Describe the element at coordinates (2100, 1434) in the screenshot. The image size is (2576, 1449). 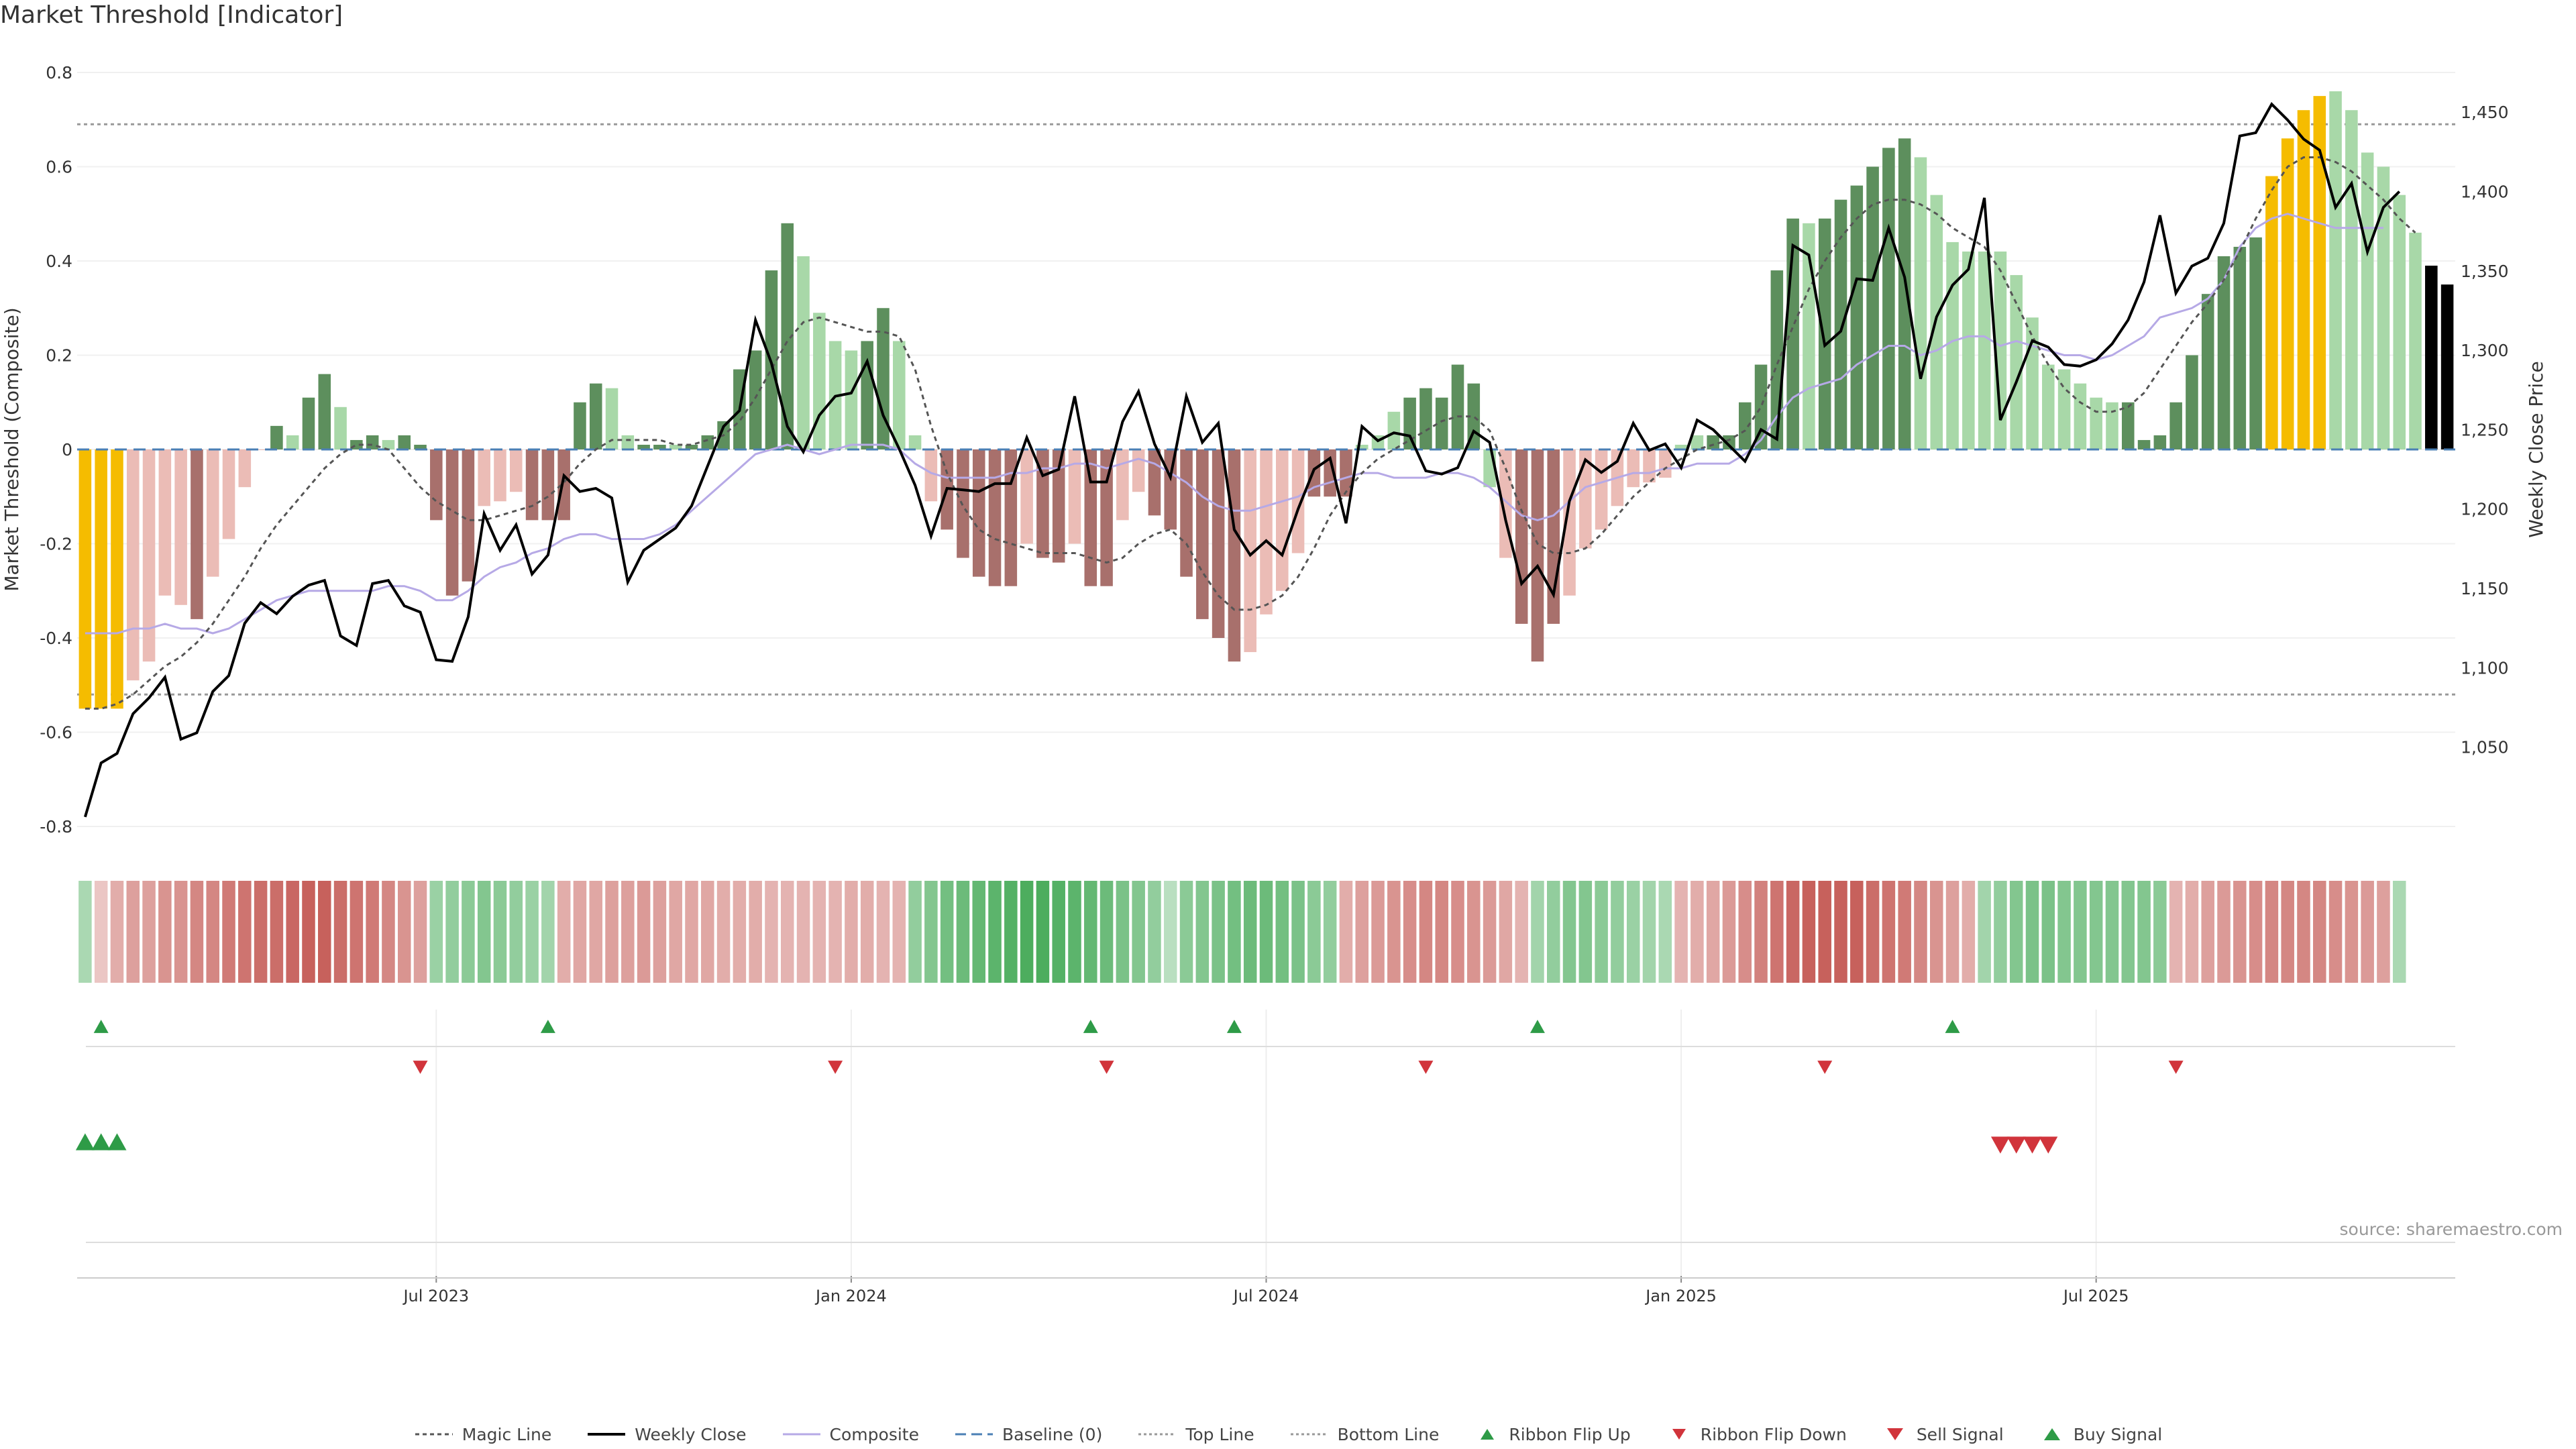
I see `legend-item: Buy Signal` at that location.